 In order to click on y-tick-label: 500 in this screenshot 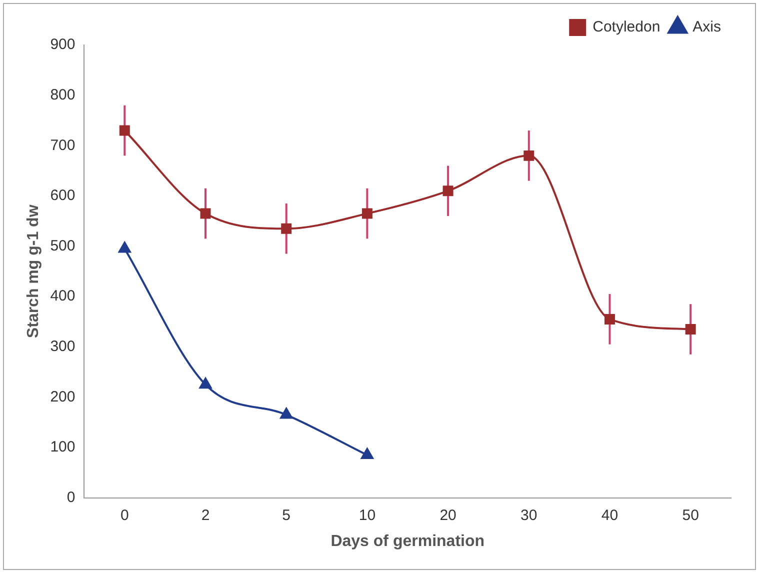, I will do `click(63, 245)`.